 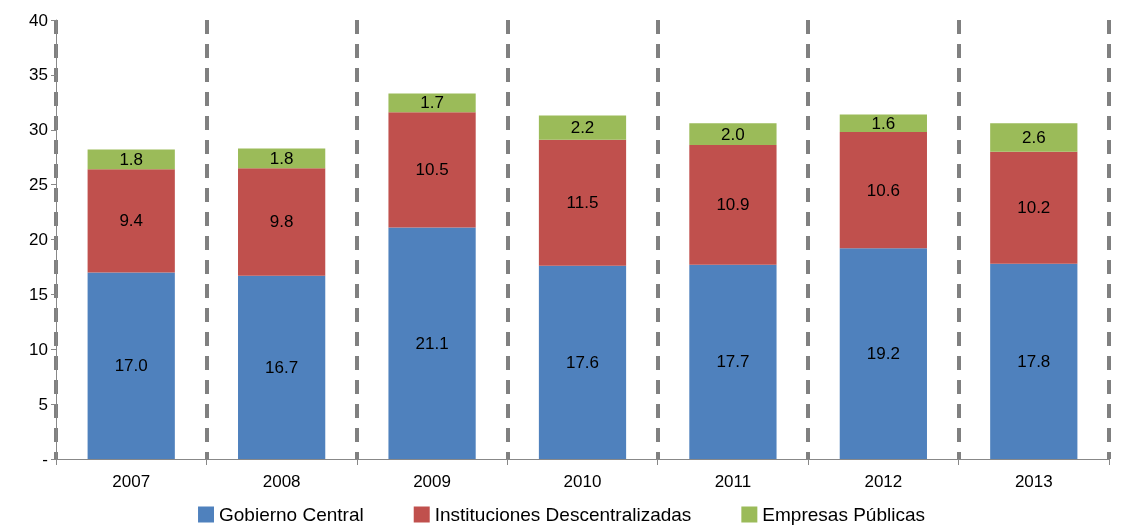 I want to click on data-label: 1.6, so click(x=883, y=123).